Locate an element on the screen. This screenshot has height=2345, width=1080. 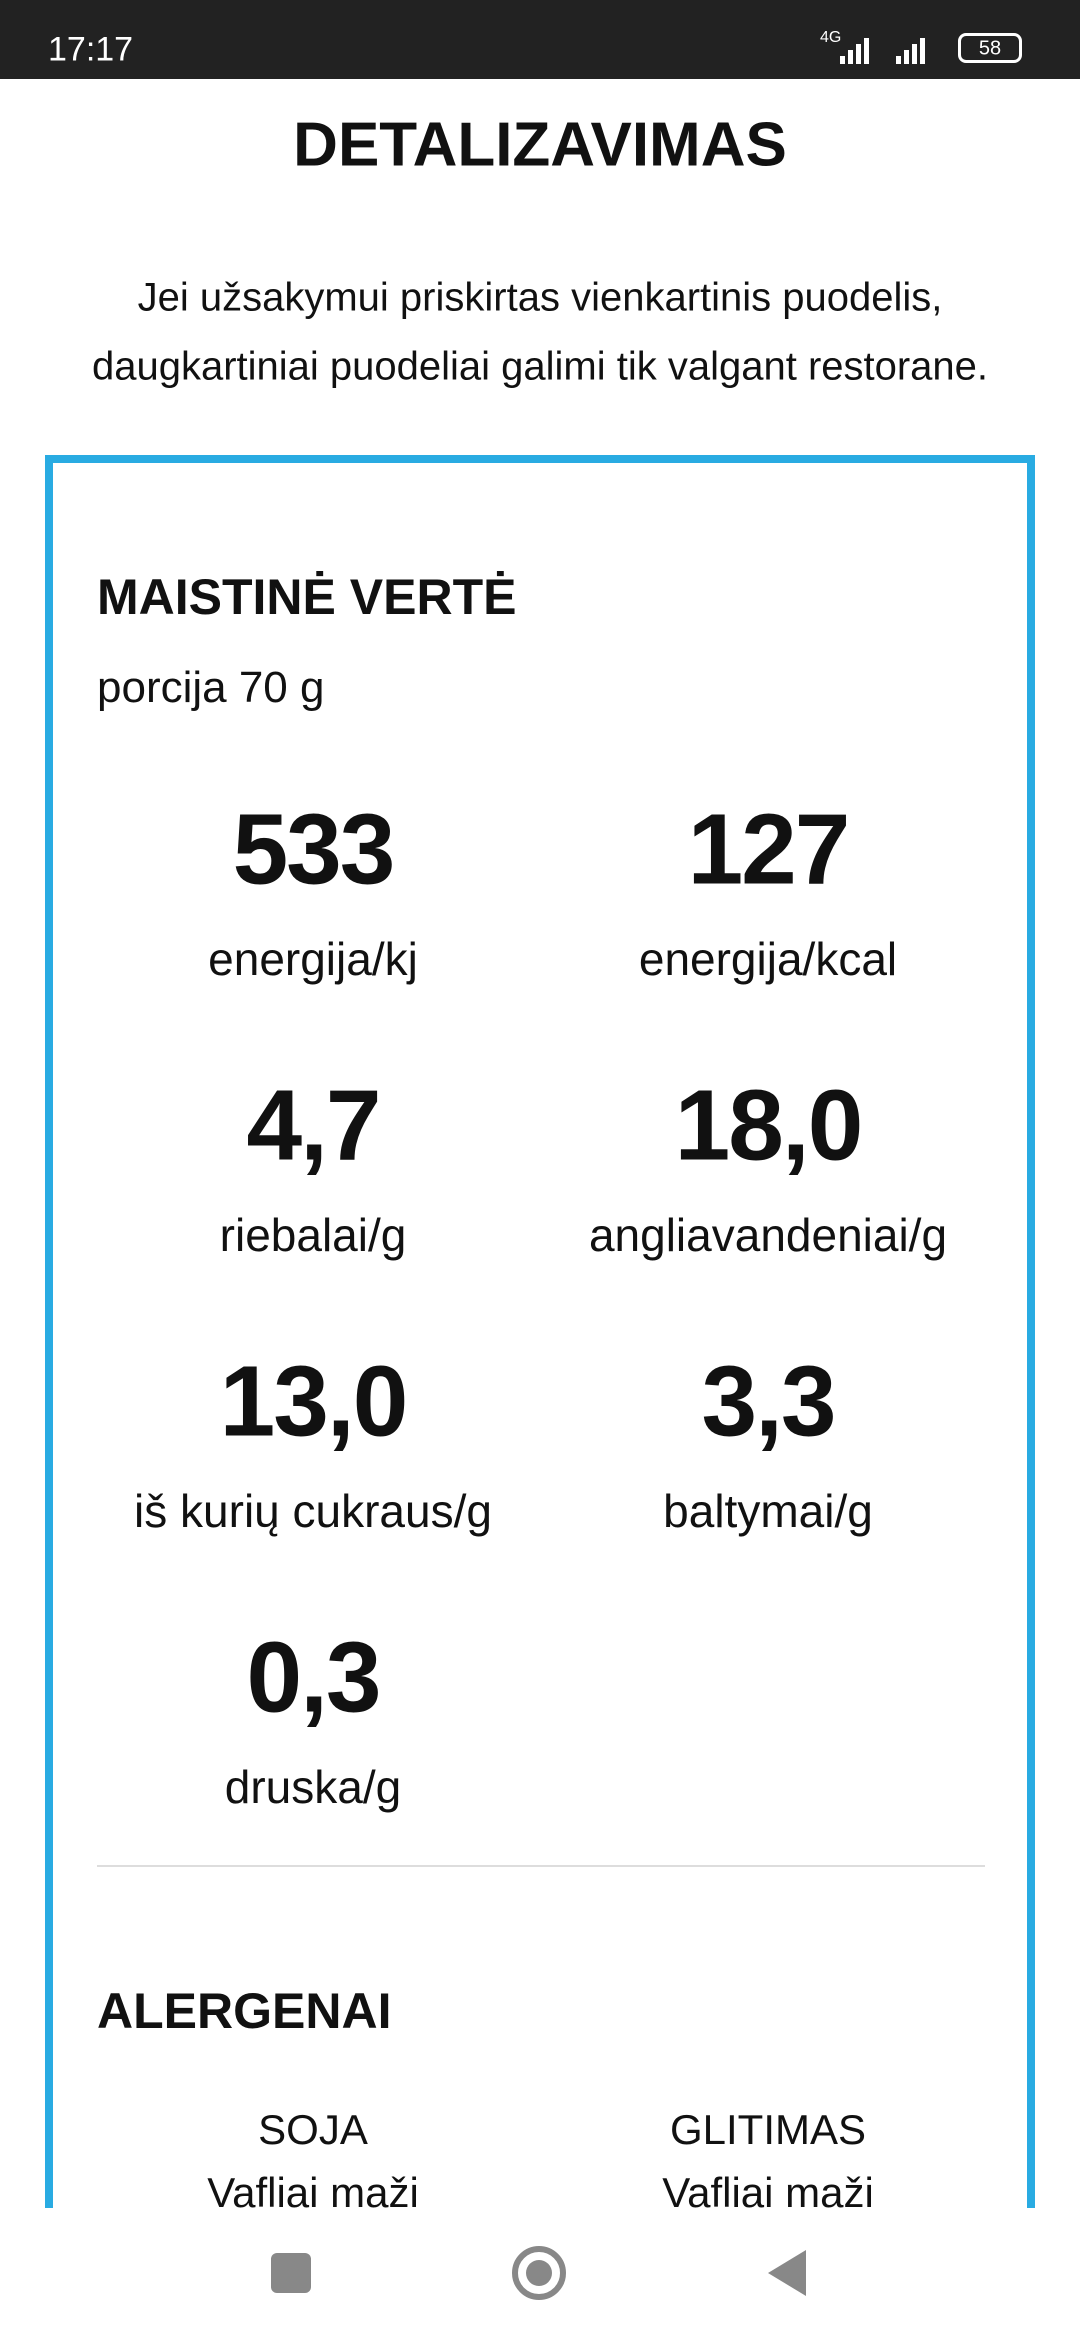
back-button is located at coordinates (787, 2273).